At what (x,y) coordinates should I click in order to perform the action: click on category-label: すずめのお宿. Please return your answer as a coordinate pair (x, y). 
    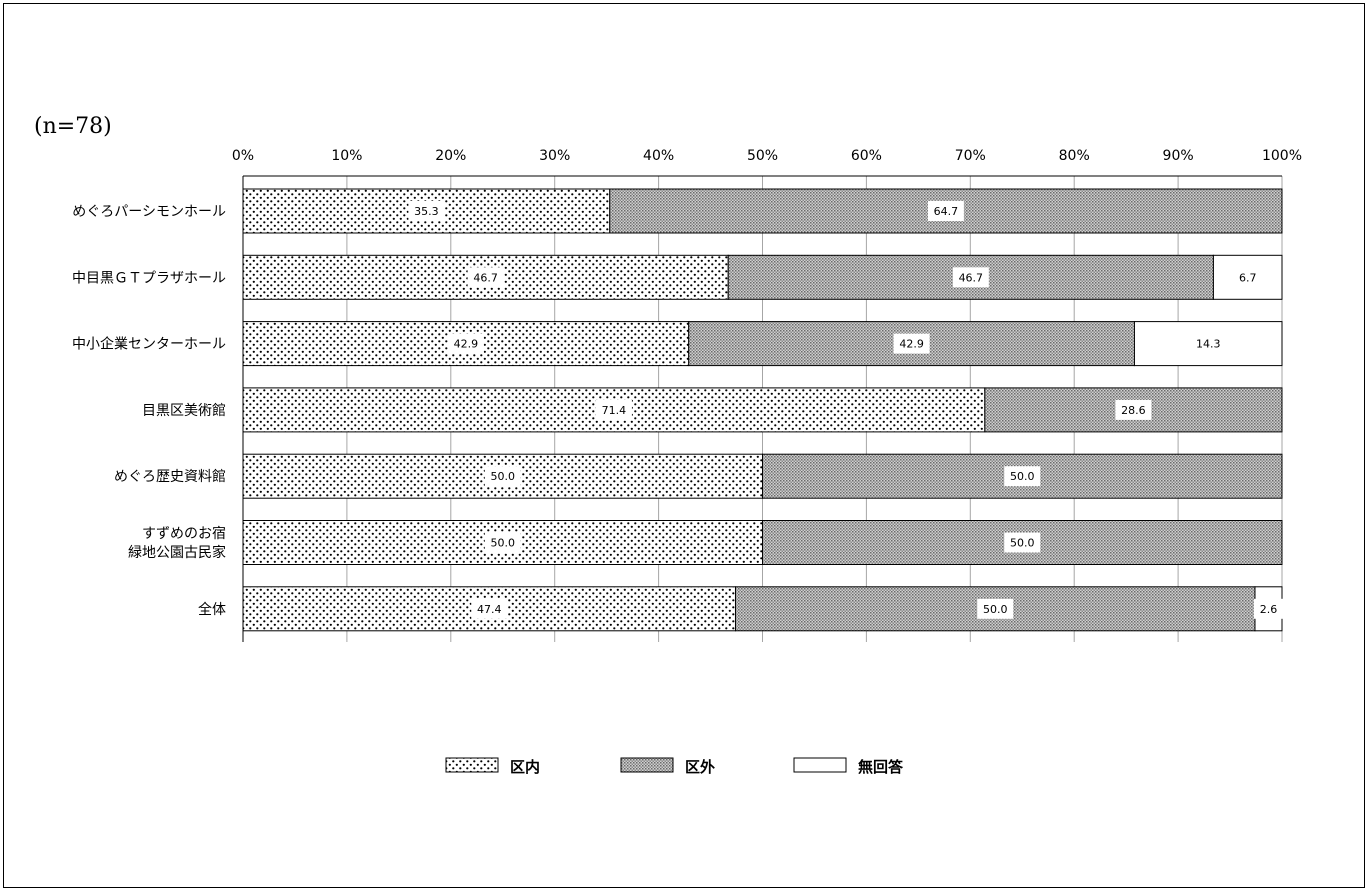
    Looking at the image, I should click on (184, 533).